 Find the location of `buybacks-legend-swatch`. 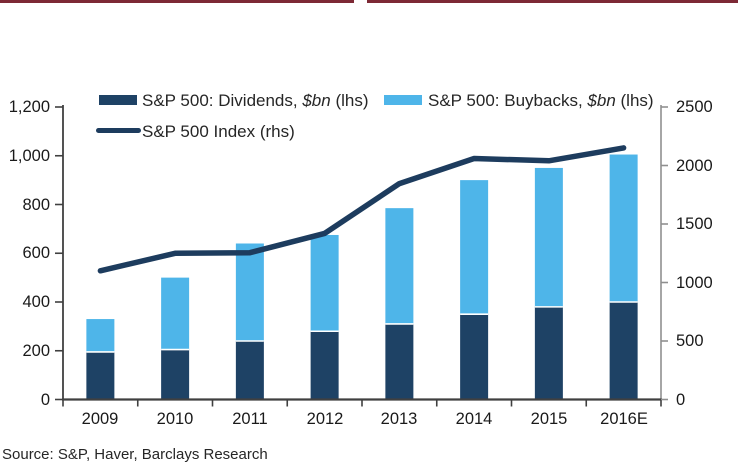

buybacks-legend-swatch is located at coordinates (403, 100).